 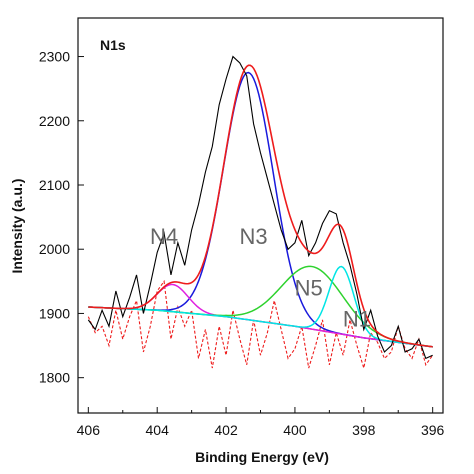 What do you see at coordinates (357, 318) in the screenshot?
I see `peak-label-n1: N1` at bounding box center [357, 318].